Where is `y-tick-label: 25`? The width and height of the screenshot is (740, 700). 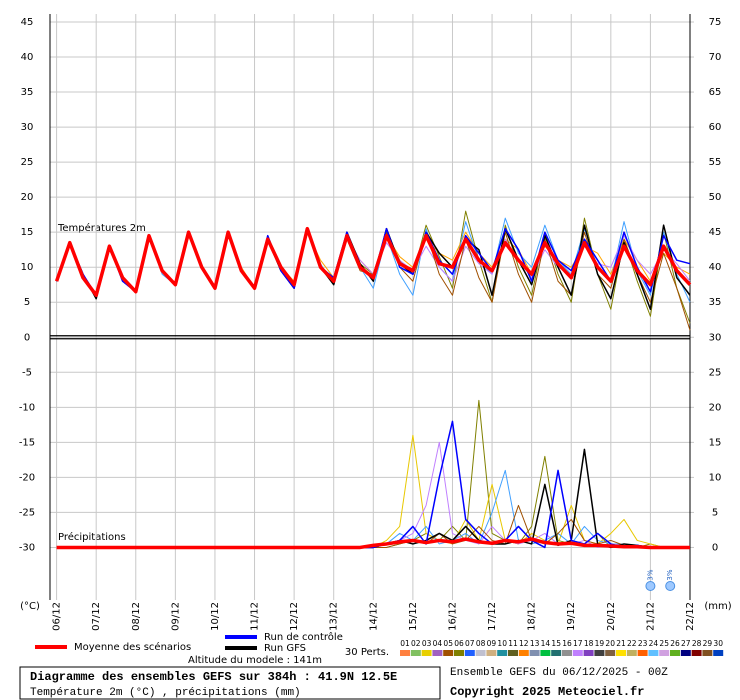
y-tick-label: 25 is located at coordinates (27, 162).